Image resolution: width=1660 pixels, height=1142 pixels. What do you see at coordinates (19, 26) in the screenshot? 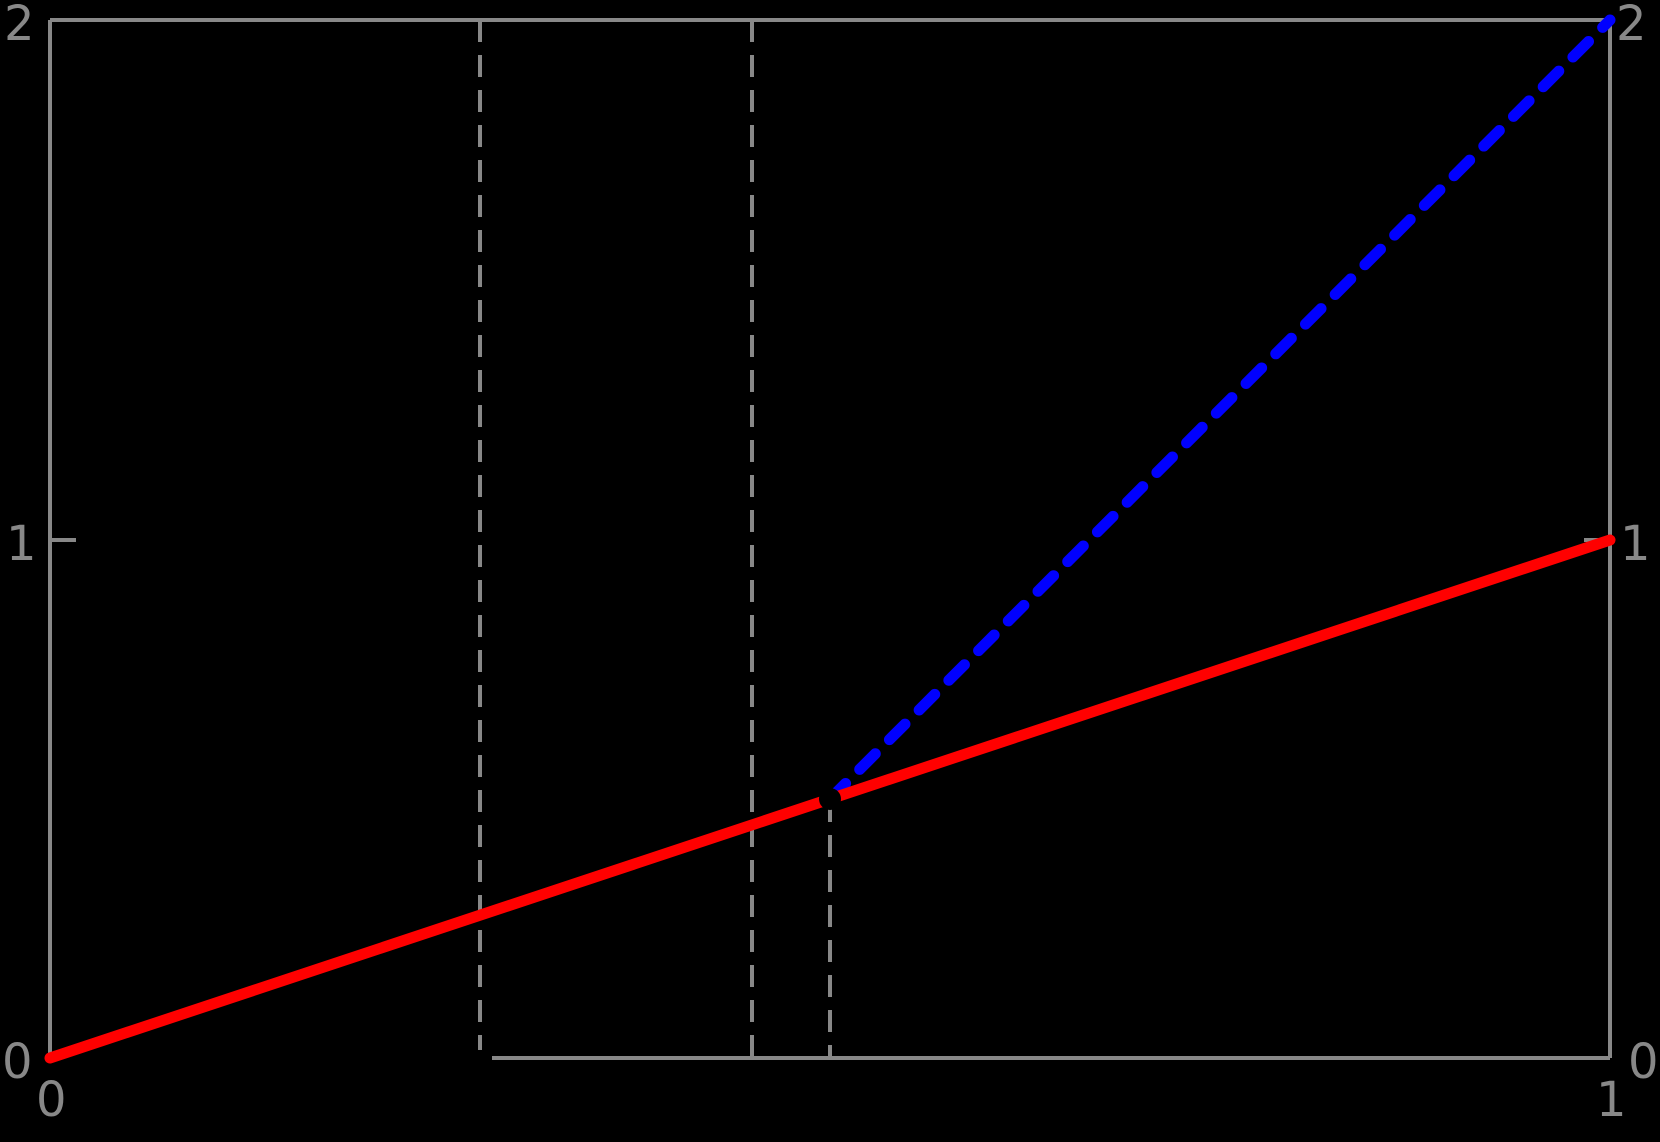
I see `y-left-label-2: 2` at bounding box center [19, 26].